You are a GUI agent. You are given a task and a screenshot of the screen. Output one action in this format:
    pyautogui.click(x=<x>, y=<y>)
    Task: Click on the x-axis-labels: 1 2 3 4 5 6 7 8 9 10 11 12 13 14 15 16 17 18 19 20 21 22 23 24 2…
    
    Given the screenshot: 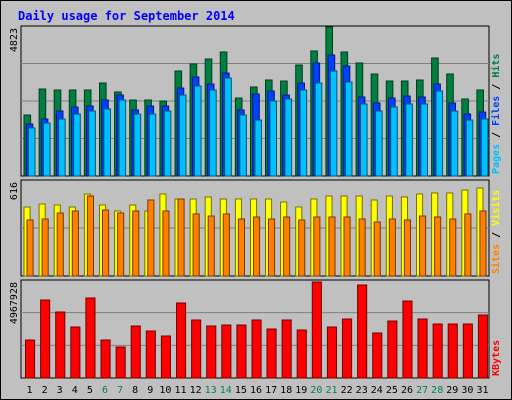 What is the action you would take?
    pyautogui.click(x=257, y=390)
    